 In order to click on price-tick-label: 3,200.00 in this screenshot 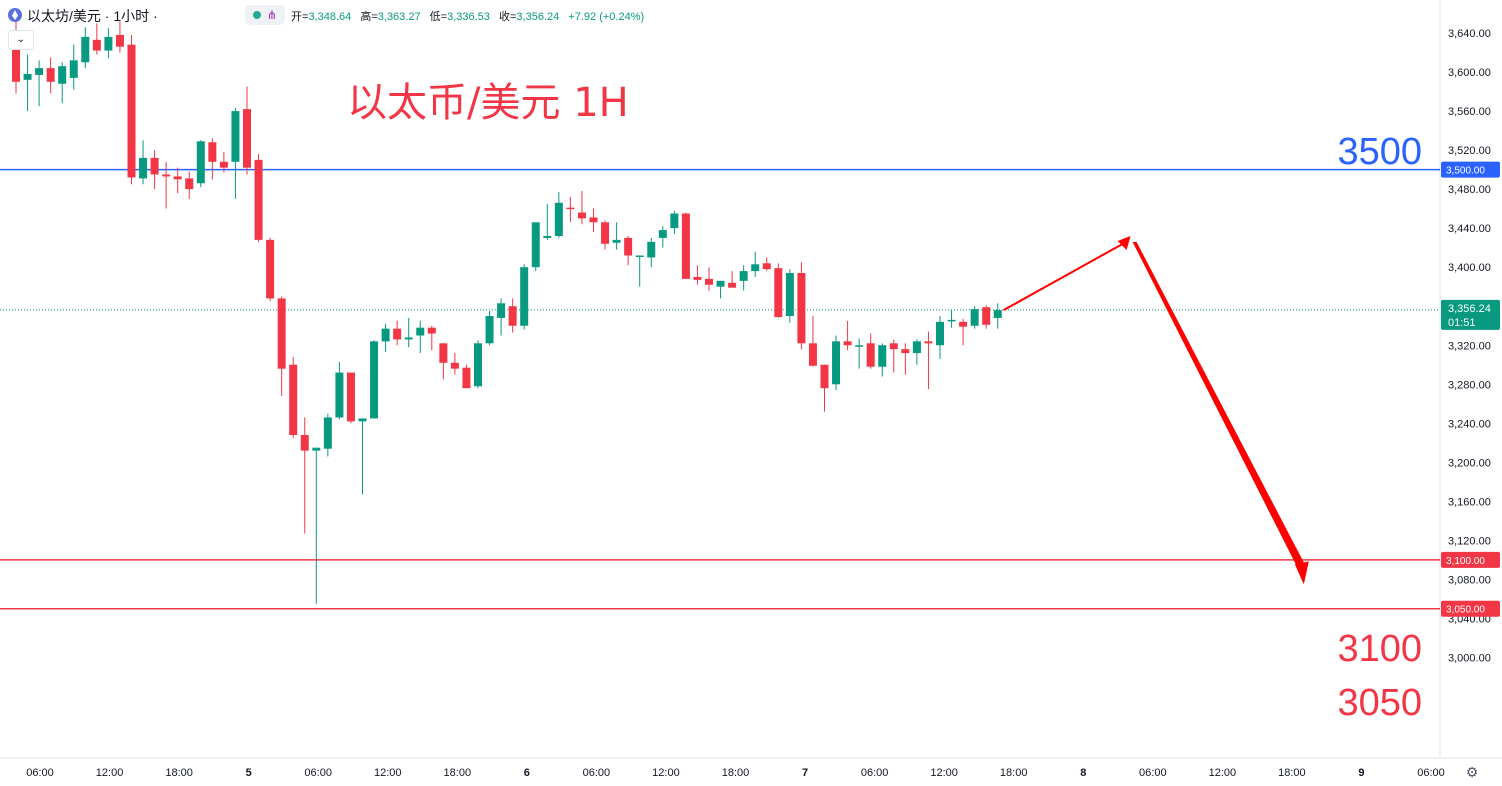, I will do `click(1469, 463)`.